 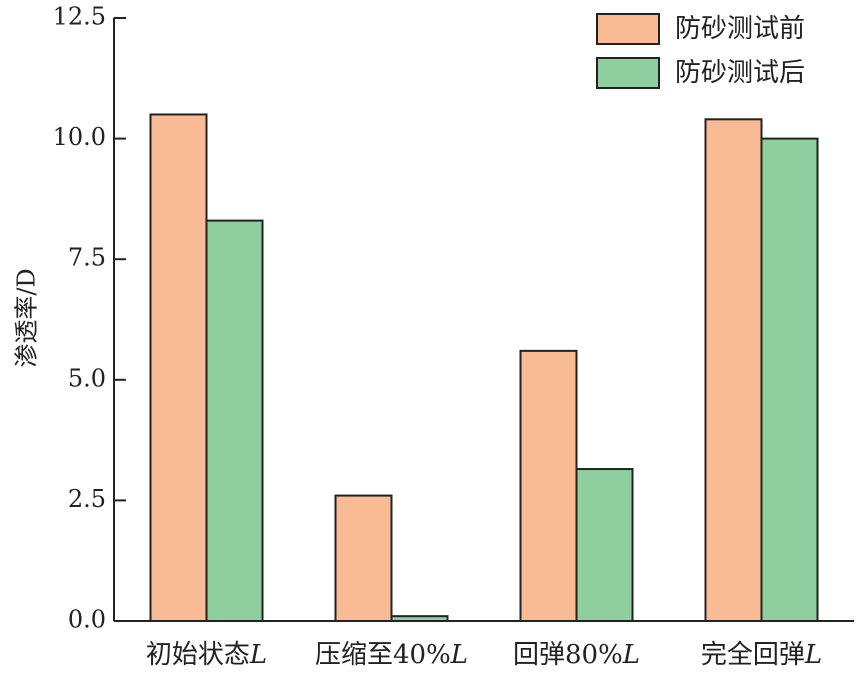 I want to click on x-tick-label: 完全回弹L, so click(x=761, y=655).